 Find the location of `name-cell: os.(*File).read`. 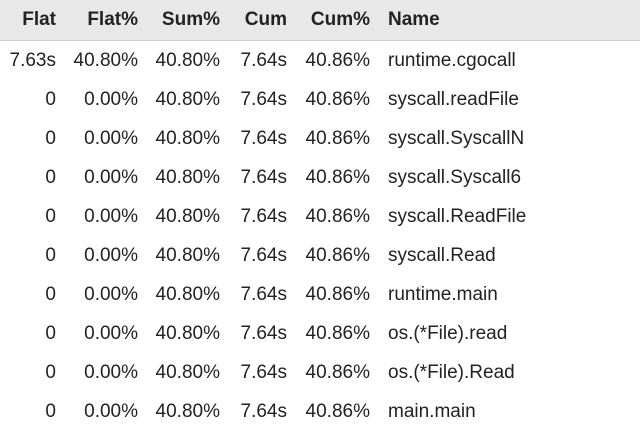

name-cell: os.(*File).read is located at coordinates (505, 333).